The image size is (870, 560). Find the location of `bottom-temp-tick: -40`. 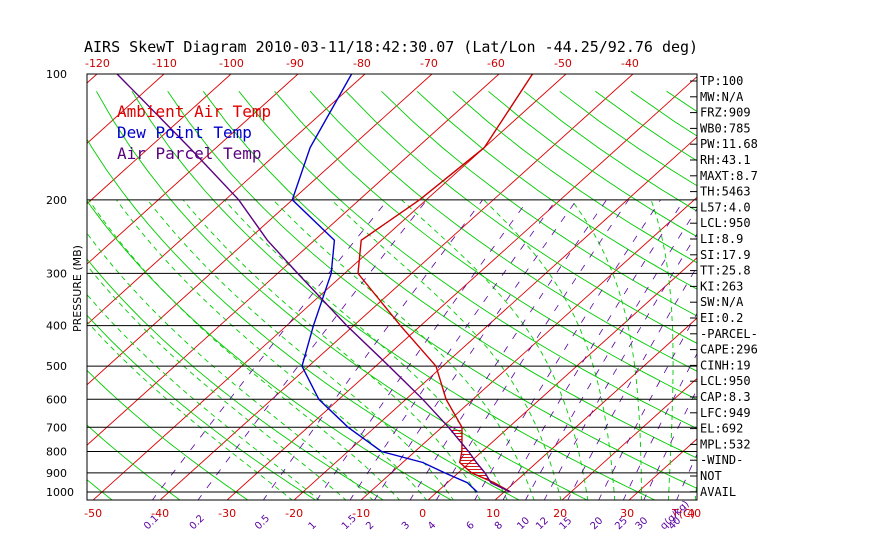

bottom-temp-tick: -40 is located at coordinates (160, 513).